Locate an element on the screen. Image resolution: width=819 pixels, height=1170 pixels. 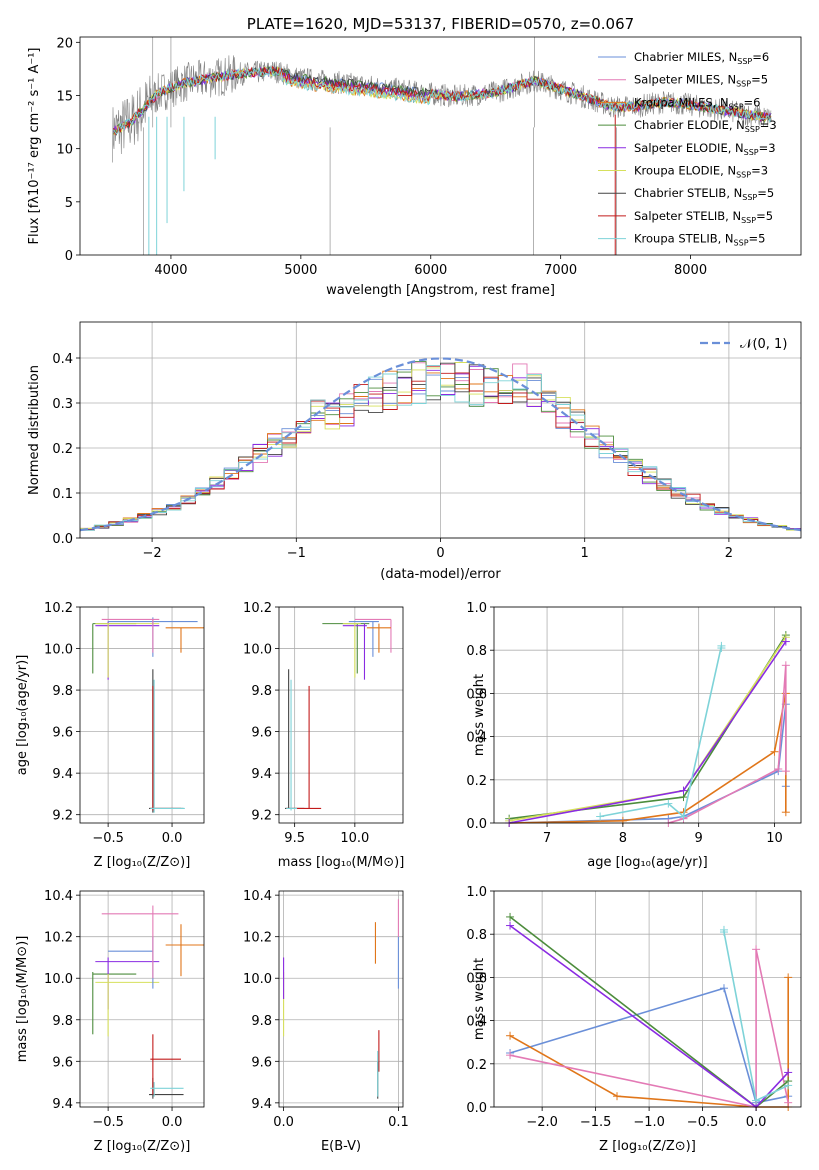
hist-ylabel: Normed distribution is located at coordinates (34, 430).